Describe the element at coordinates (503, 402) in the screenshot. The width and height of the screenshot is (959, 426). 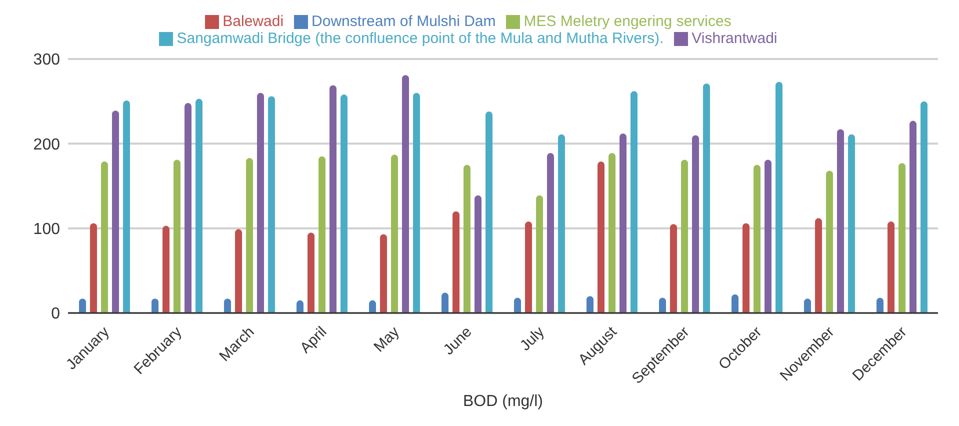
I see `x-axis-title: BOD (mg/l)` at that location.